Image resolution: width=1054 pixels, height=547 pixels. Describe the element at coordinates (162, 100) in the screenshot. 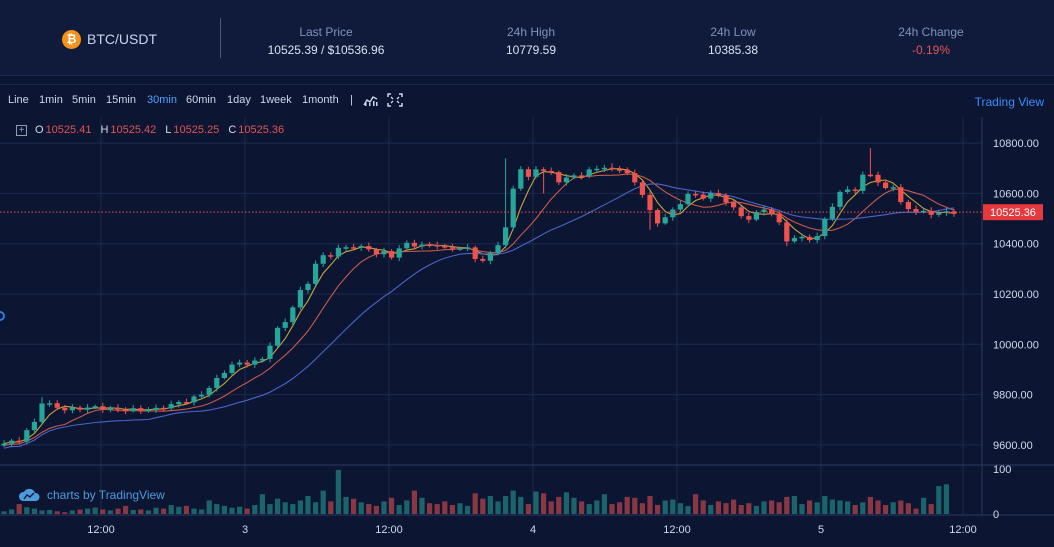

I see `timeframe-30min: 30min` at that location.